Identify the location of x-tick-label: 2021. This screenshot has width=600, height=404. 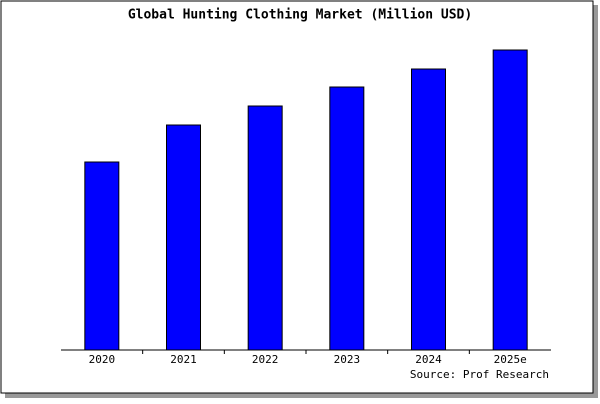
(183, 359).